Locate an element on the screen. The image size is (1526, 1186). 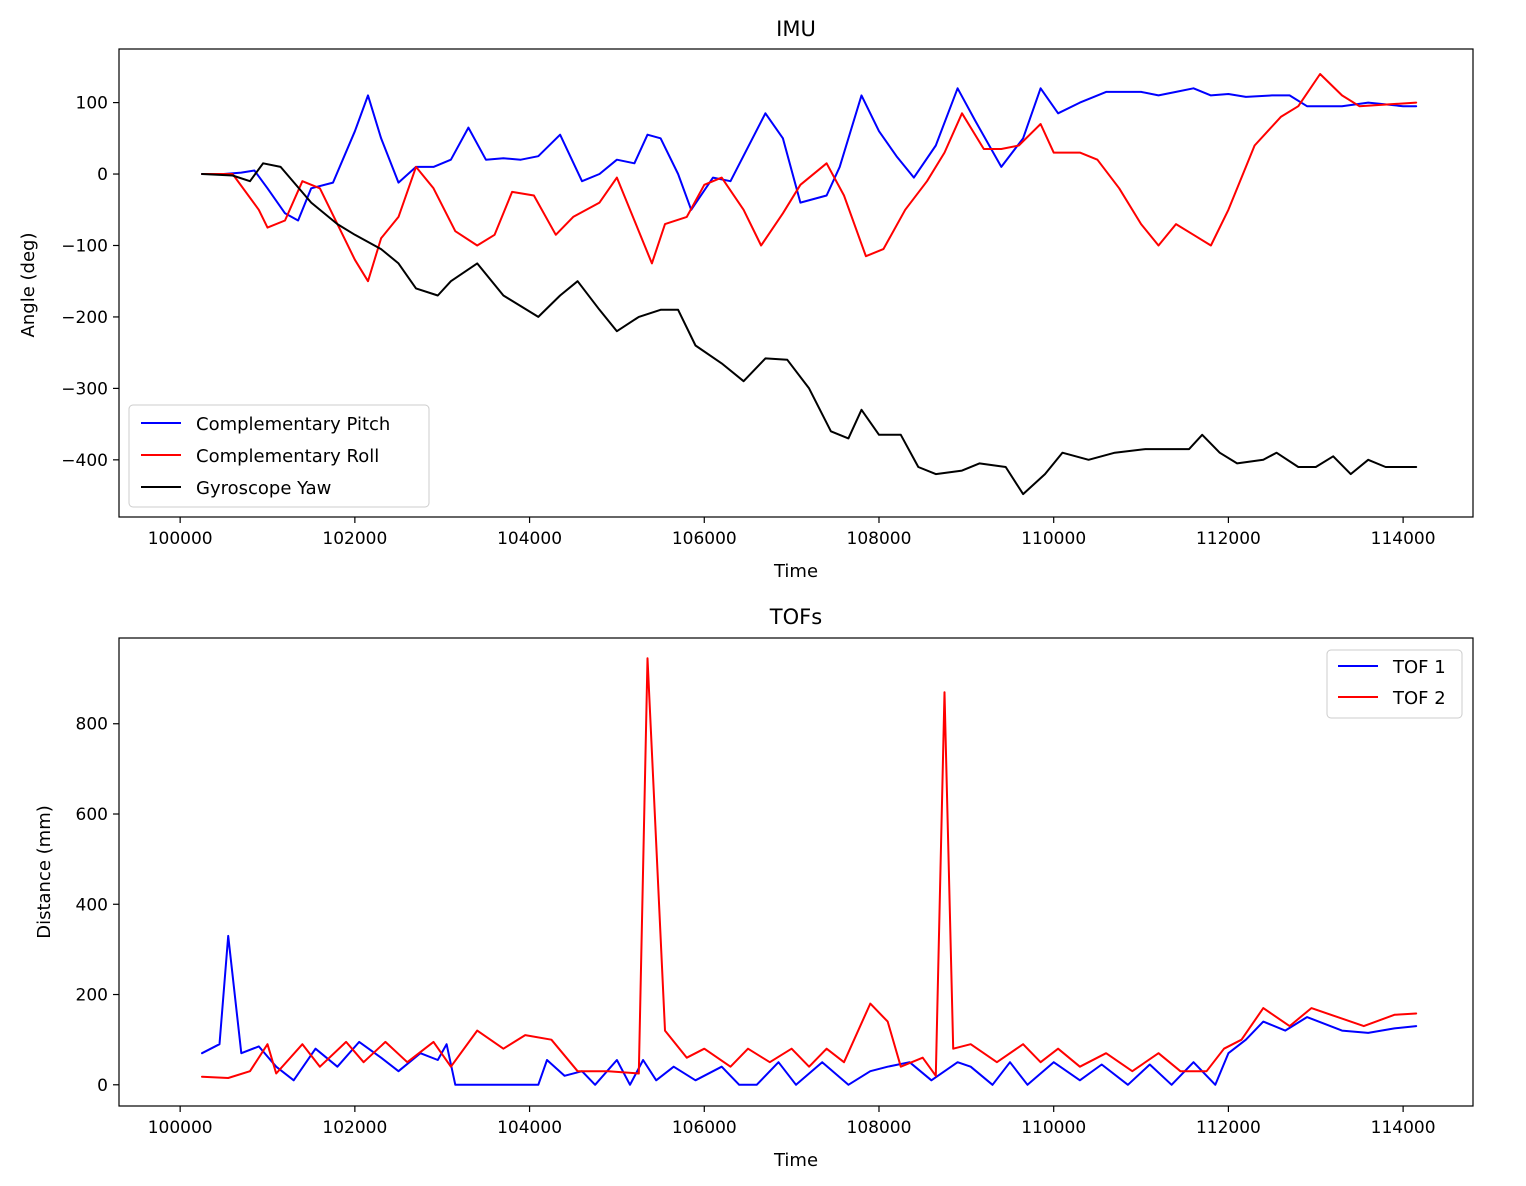
tofs-y-tick-label: 600 is located at coordinates (92, 815).